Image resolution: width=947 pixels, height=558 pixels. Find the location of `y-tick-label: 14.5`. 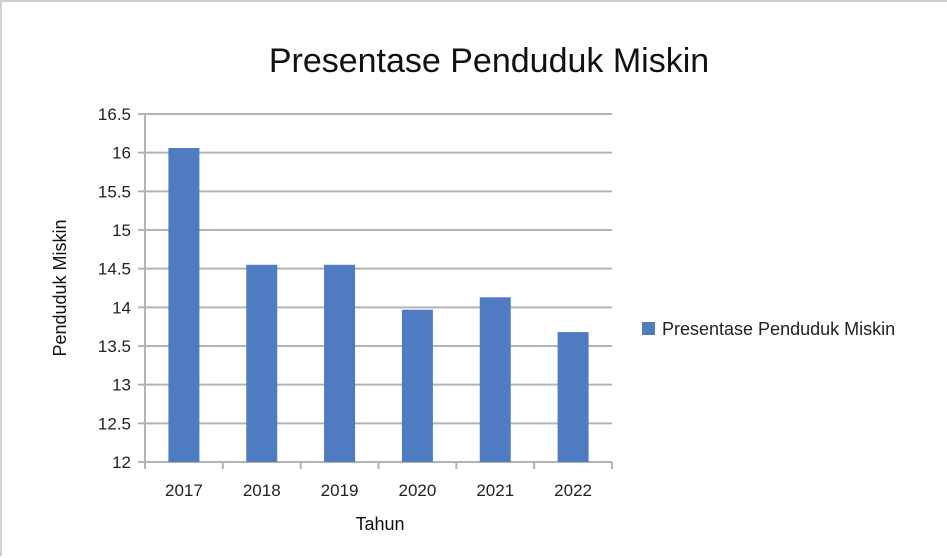

y-tick-label: 14.5 is located at coordinates (114, 269).